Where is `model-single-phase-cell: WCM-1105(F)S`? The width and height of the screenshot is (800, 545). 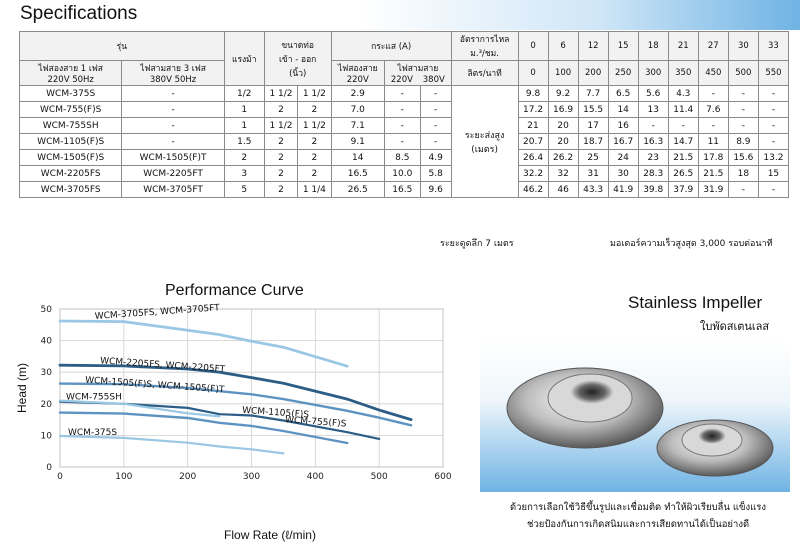 model-single-phase-cell: WCM-1105(F)S is located at coordinates (70, 141).